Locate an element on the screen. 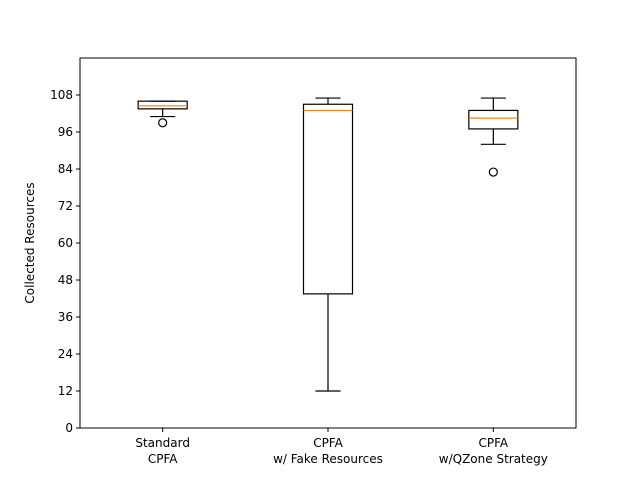 The height and width of the screenshot is (480, 640). x-tick-label: CPFA w/QZone Strategy is located at coordinates (493, 451).